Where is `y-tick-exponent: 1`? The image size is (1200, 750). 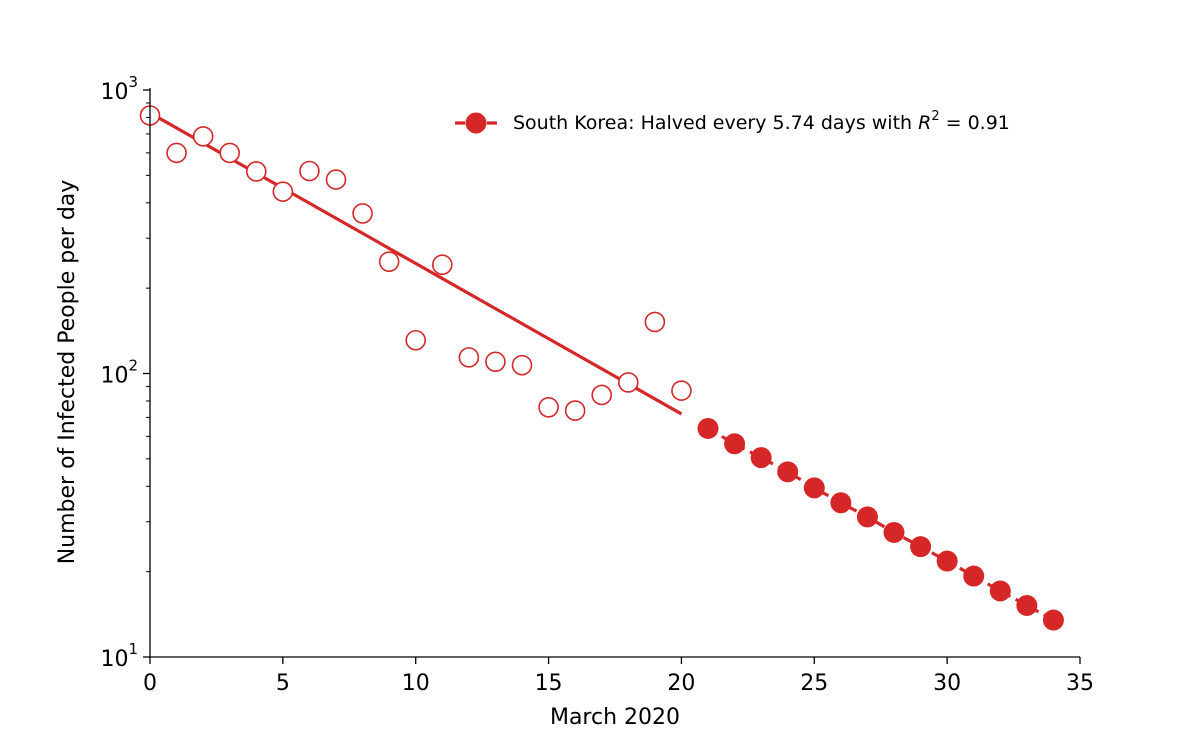
y-tick-exponent: 1 is located at coordinates (133, 649).